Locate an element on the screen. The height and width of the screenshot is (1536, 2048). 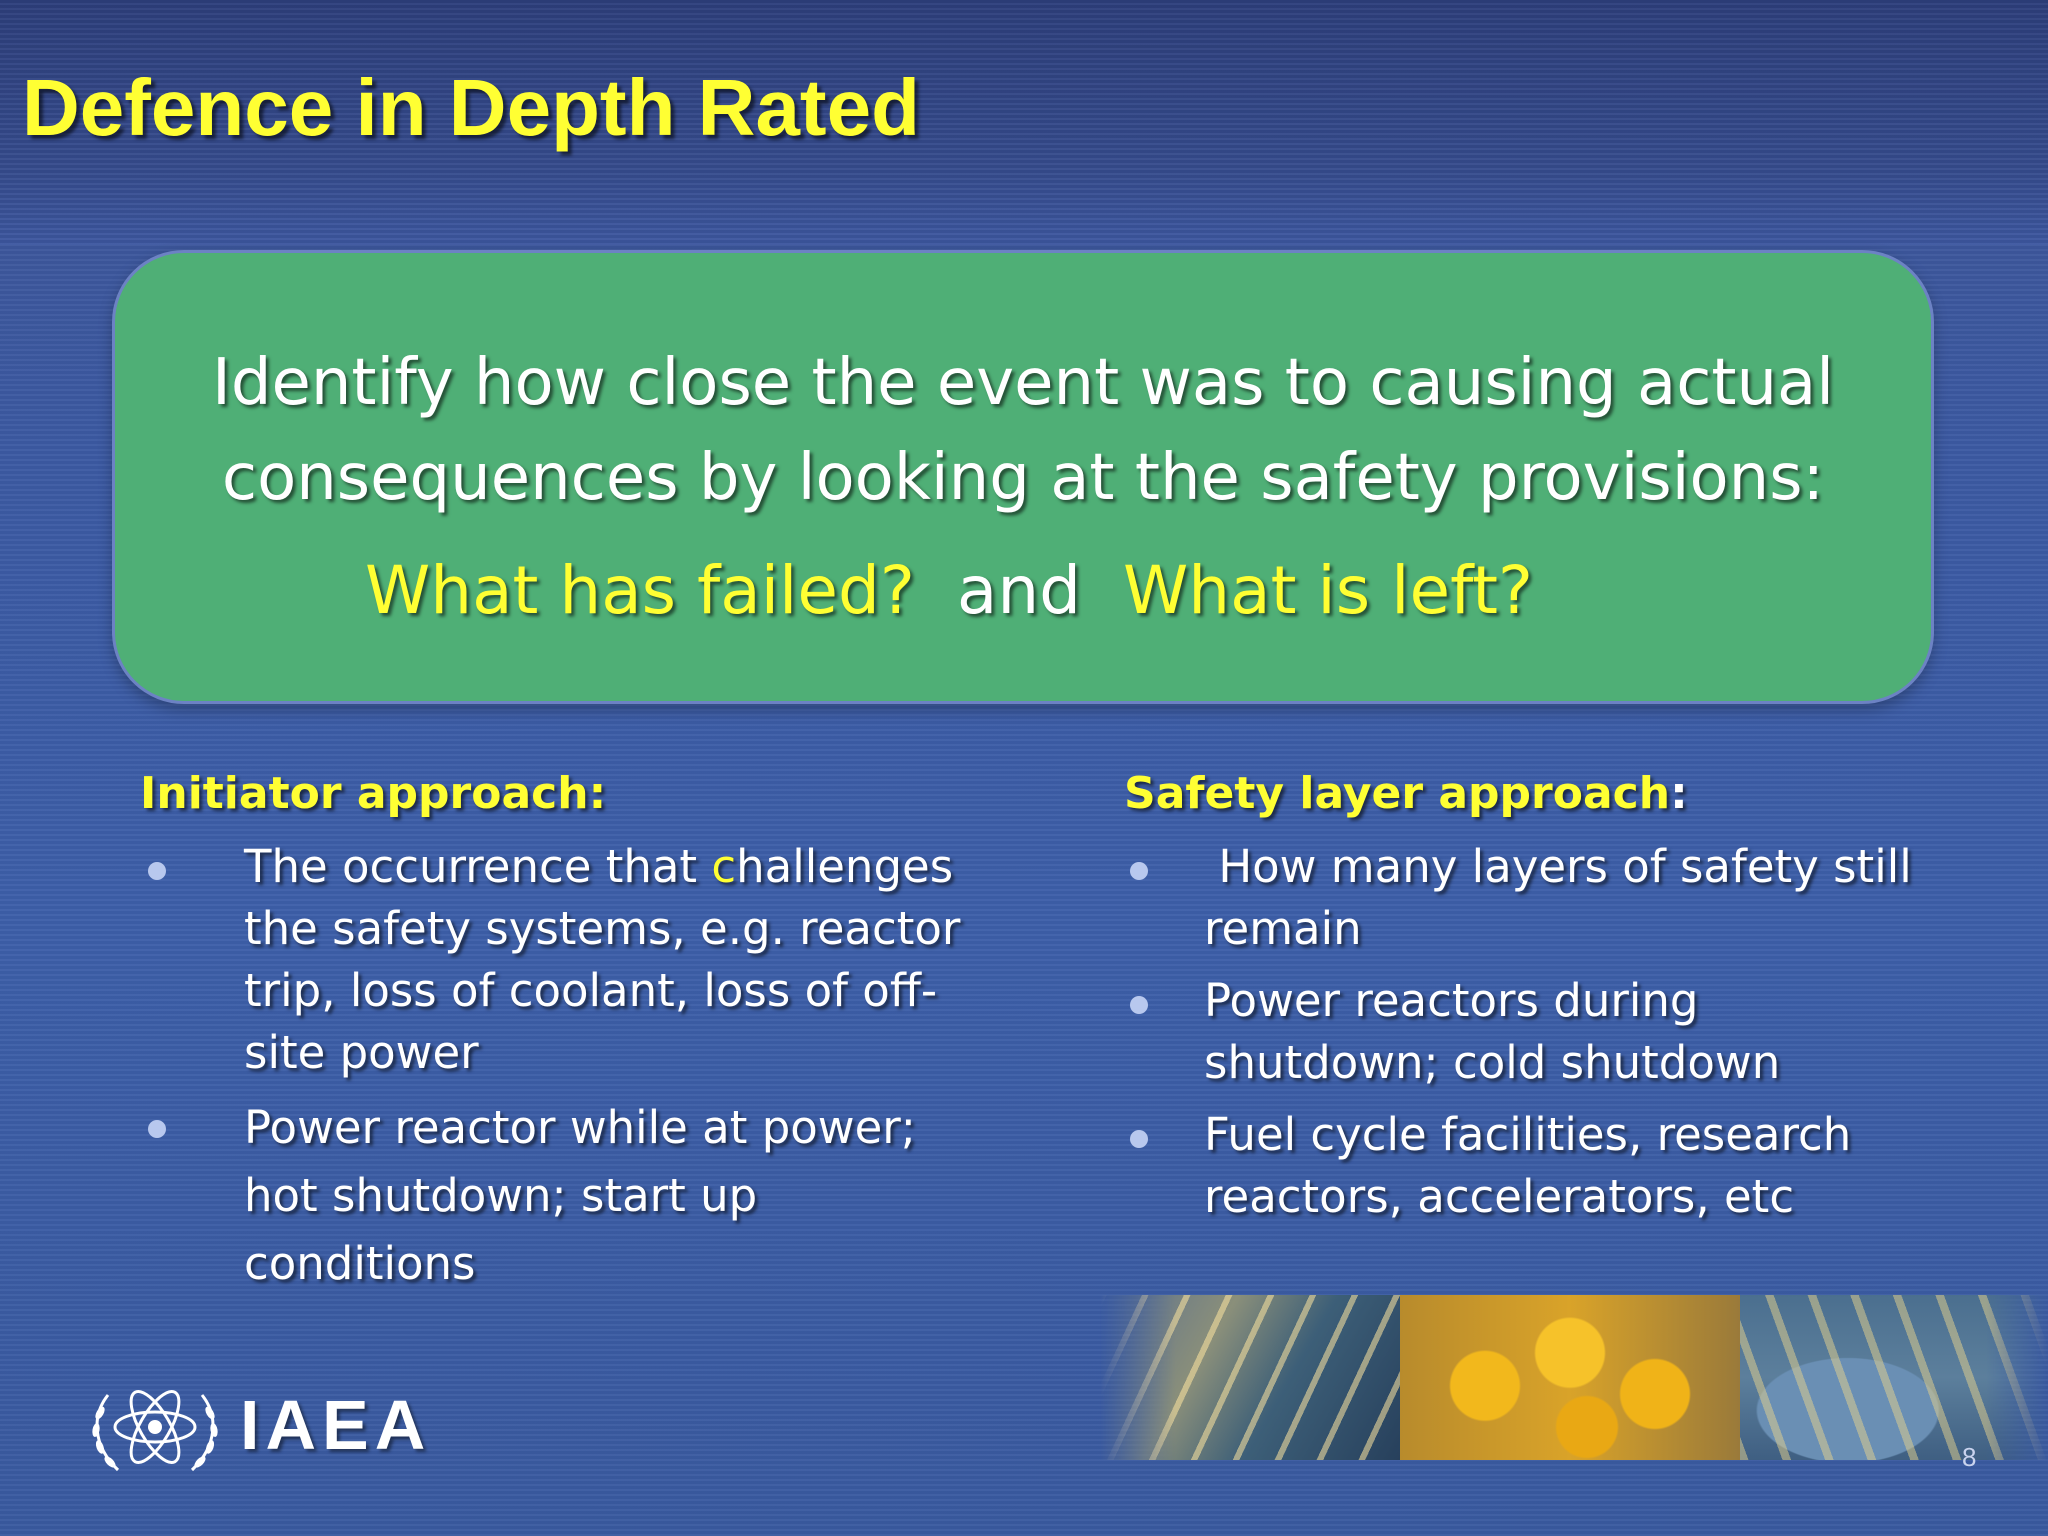
page-number: 8 is located at coordinates (1969, 1457).